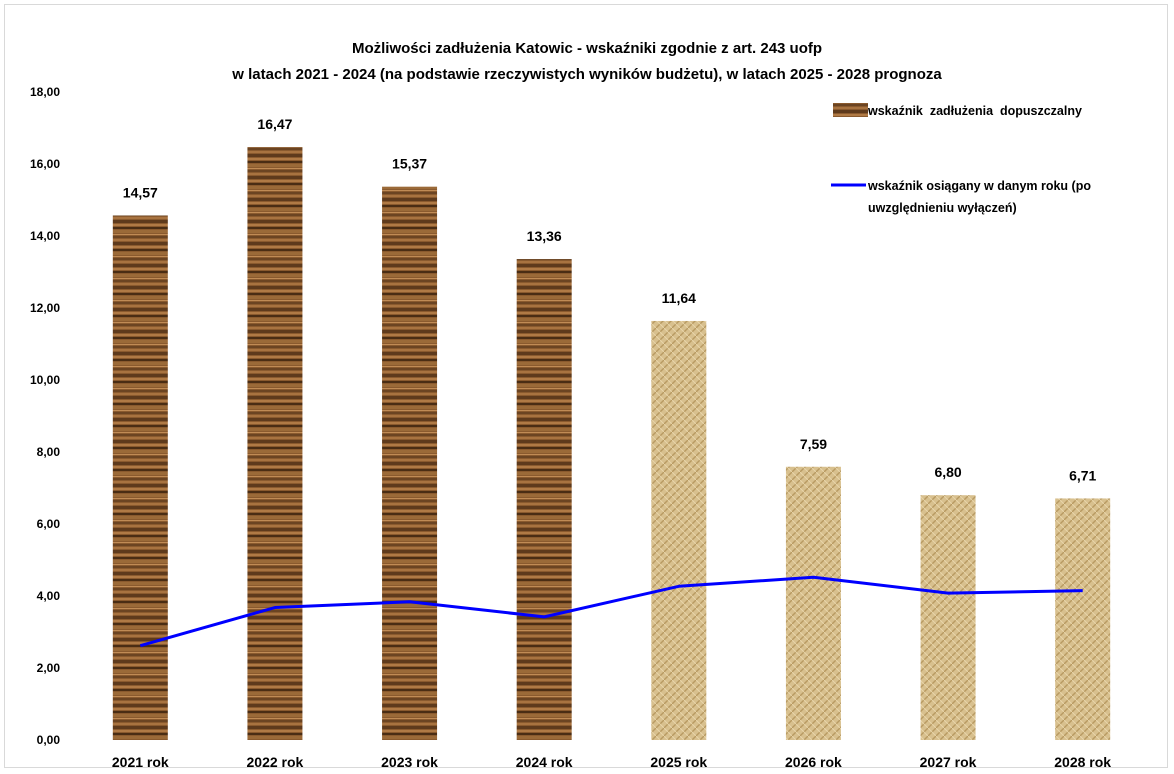  I want to click on x-tick-label: 2027 rok, so click(948, 762).